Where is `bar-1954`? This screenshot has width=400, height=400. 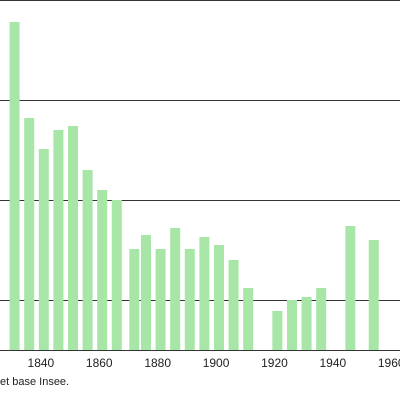
bar-1954 is located at coordinates (373, 295).